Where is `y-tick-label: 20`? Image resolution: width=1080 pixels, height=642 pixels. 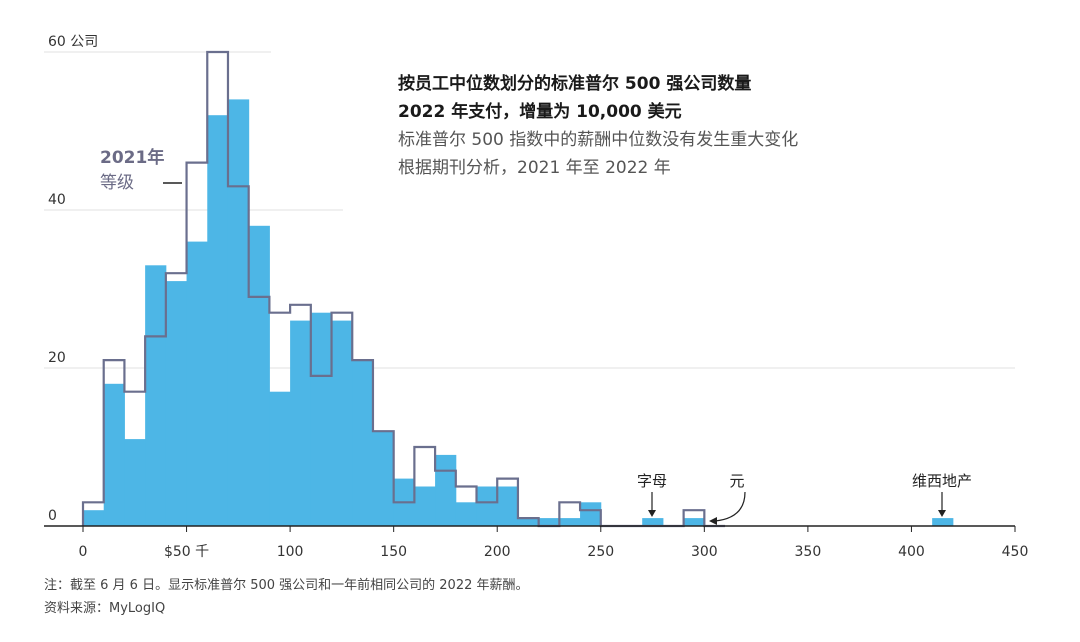
y-tick-label: 20 is located at coordinates (57, 358).